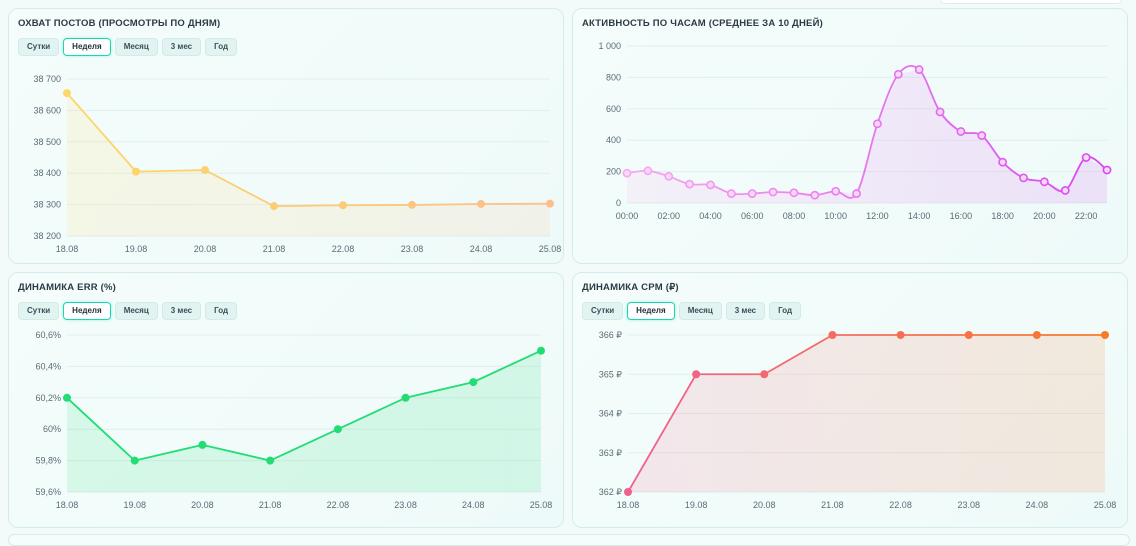 The width and height of the screenshot is (1136, 546). What do you see at coordinates (52, 429) in the screenshot?
I see `y-tick-label: 60%` at bounding box center [52, 429].